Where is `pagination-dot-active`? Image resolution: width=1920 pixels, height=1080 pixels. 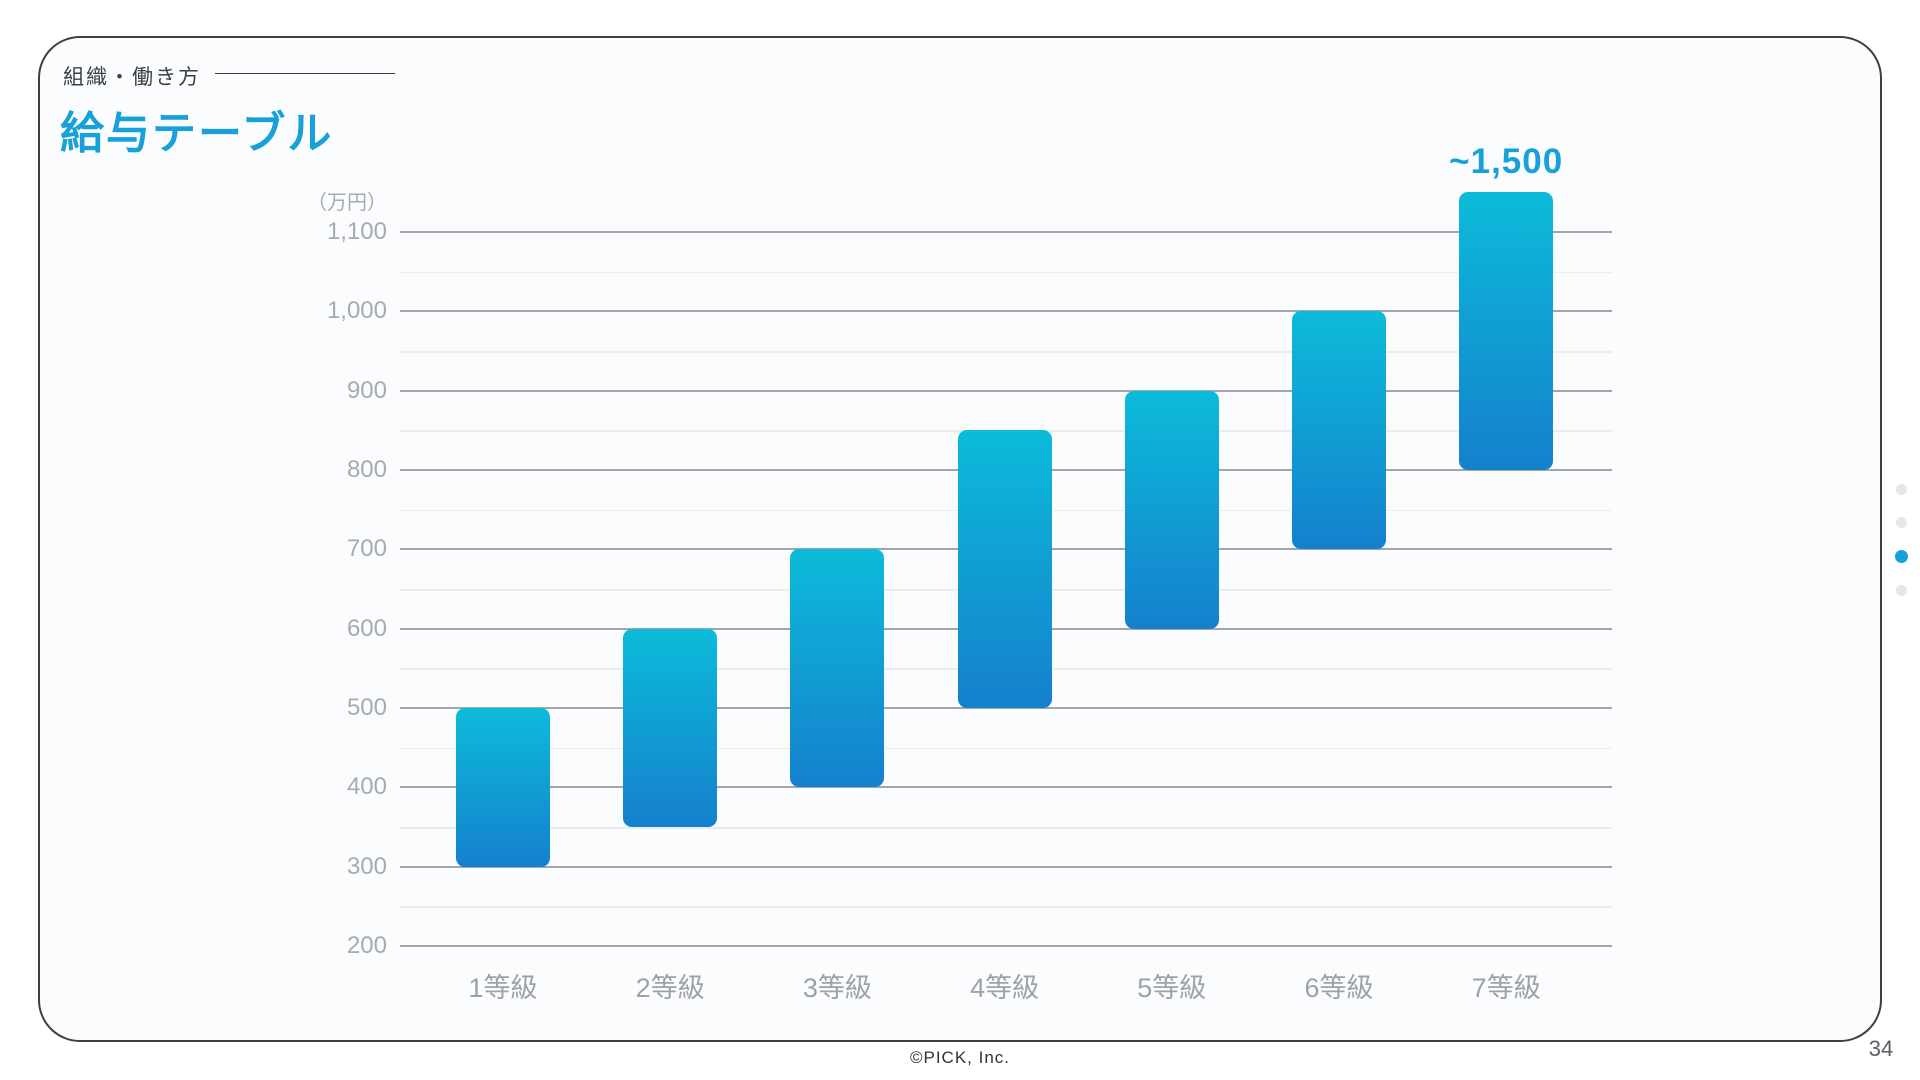 pagination-dot-active is located at coordinates (1901, 556).